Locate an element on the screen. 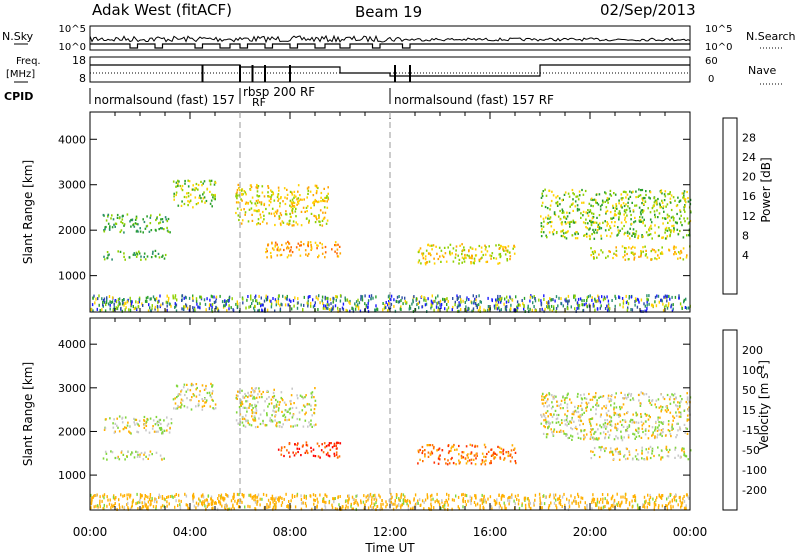 The image size is (800, 554). nave-tick-bottom: 0 is located at coordinates (711, 79).